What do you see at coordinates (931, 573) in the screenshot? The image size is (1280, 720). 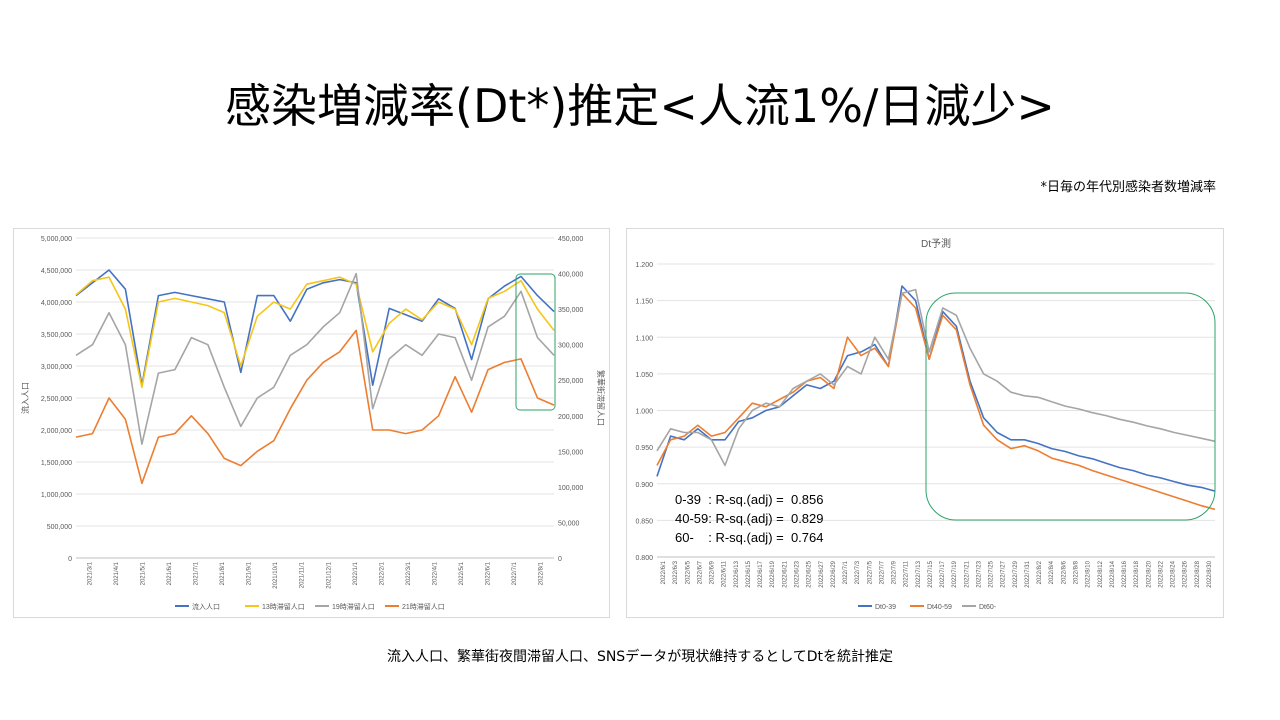 I see `x-tick-label: 2022/7/15` at bounding box center [931, 573].